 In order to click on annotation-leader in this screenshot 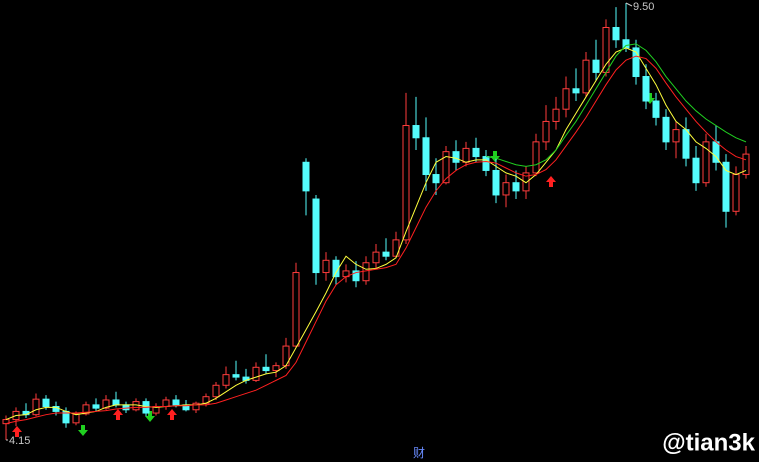, I will do `click(629, 4)`.